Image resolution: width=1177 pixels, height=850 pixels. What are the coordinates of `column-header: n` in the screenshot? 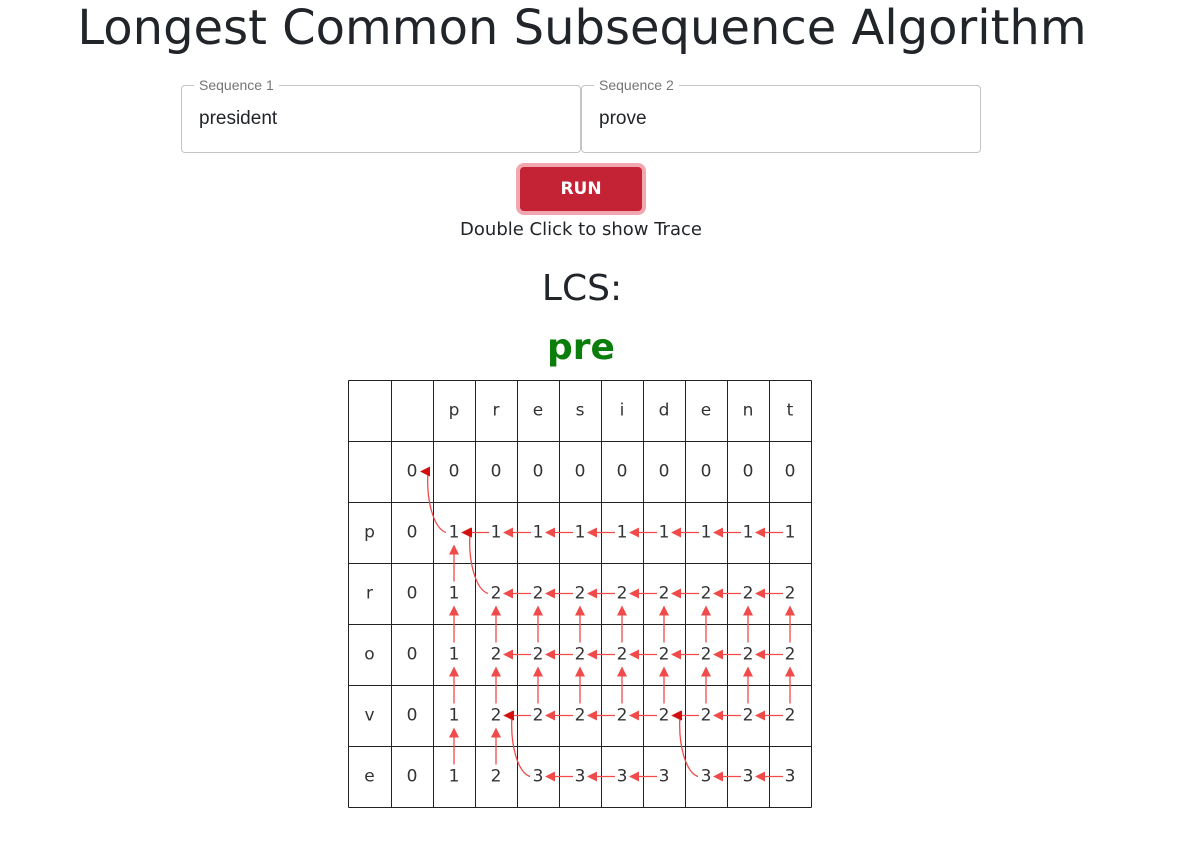 It's located at (748, 411).